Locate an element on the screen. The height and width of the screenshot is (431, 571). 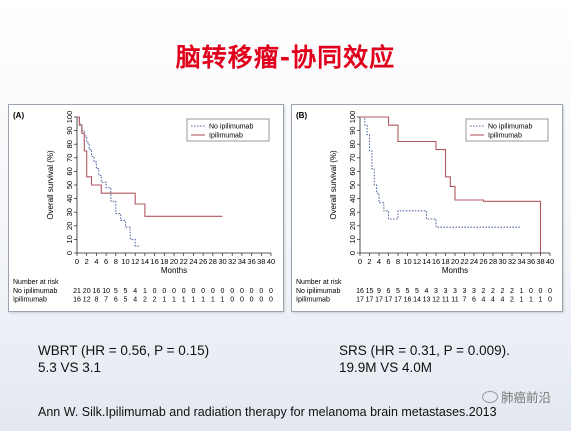
wechat-icon is located at coordinates (490, 397).